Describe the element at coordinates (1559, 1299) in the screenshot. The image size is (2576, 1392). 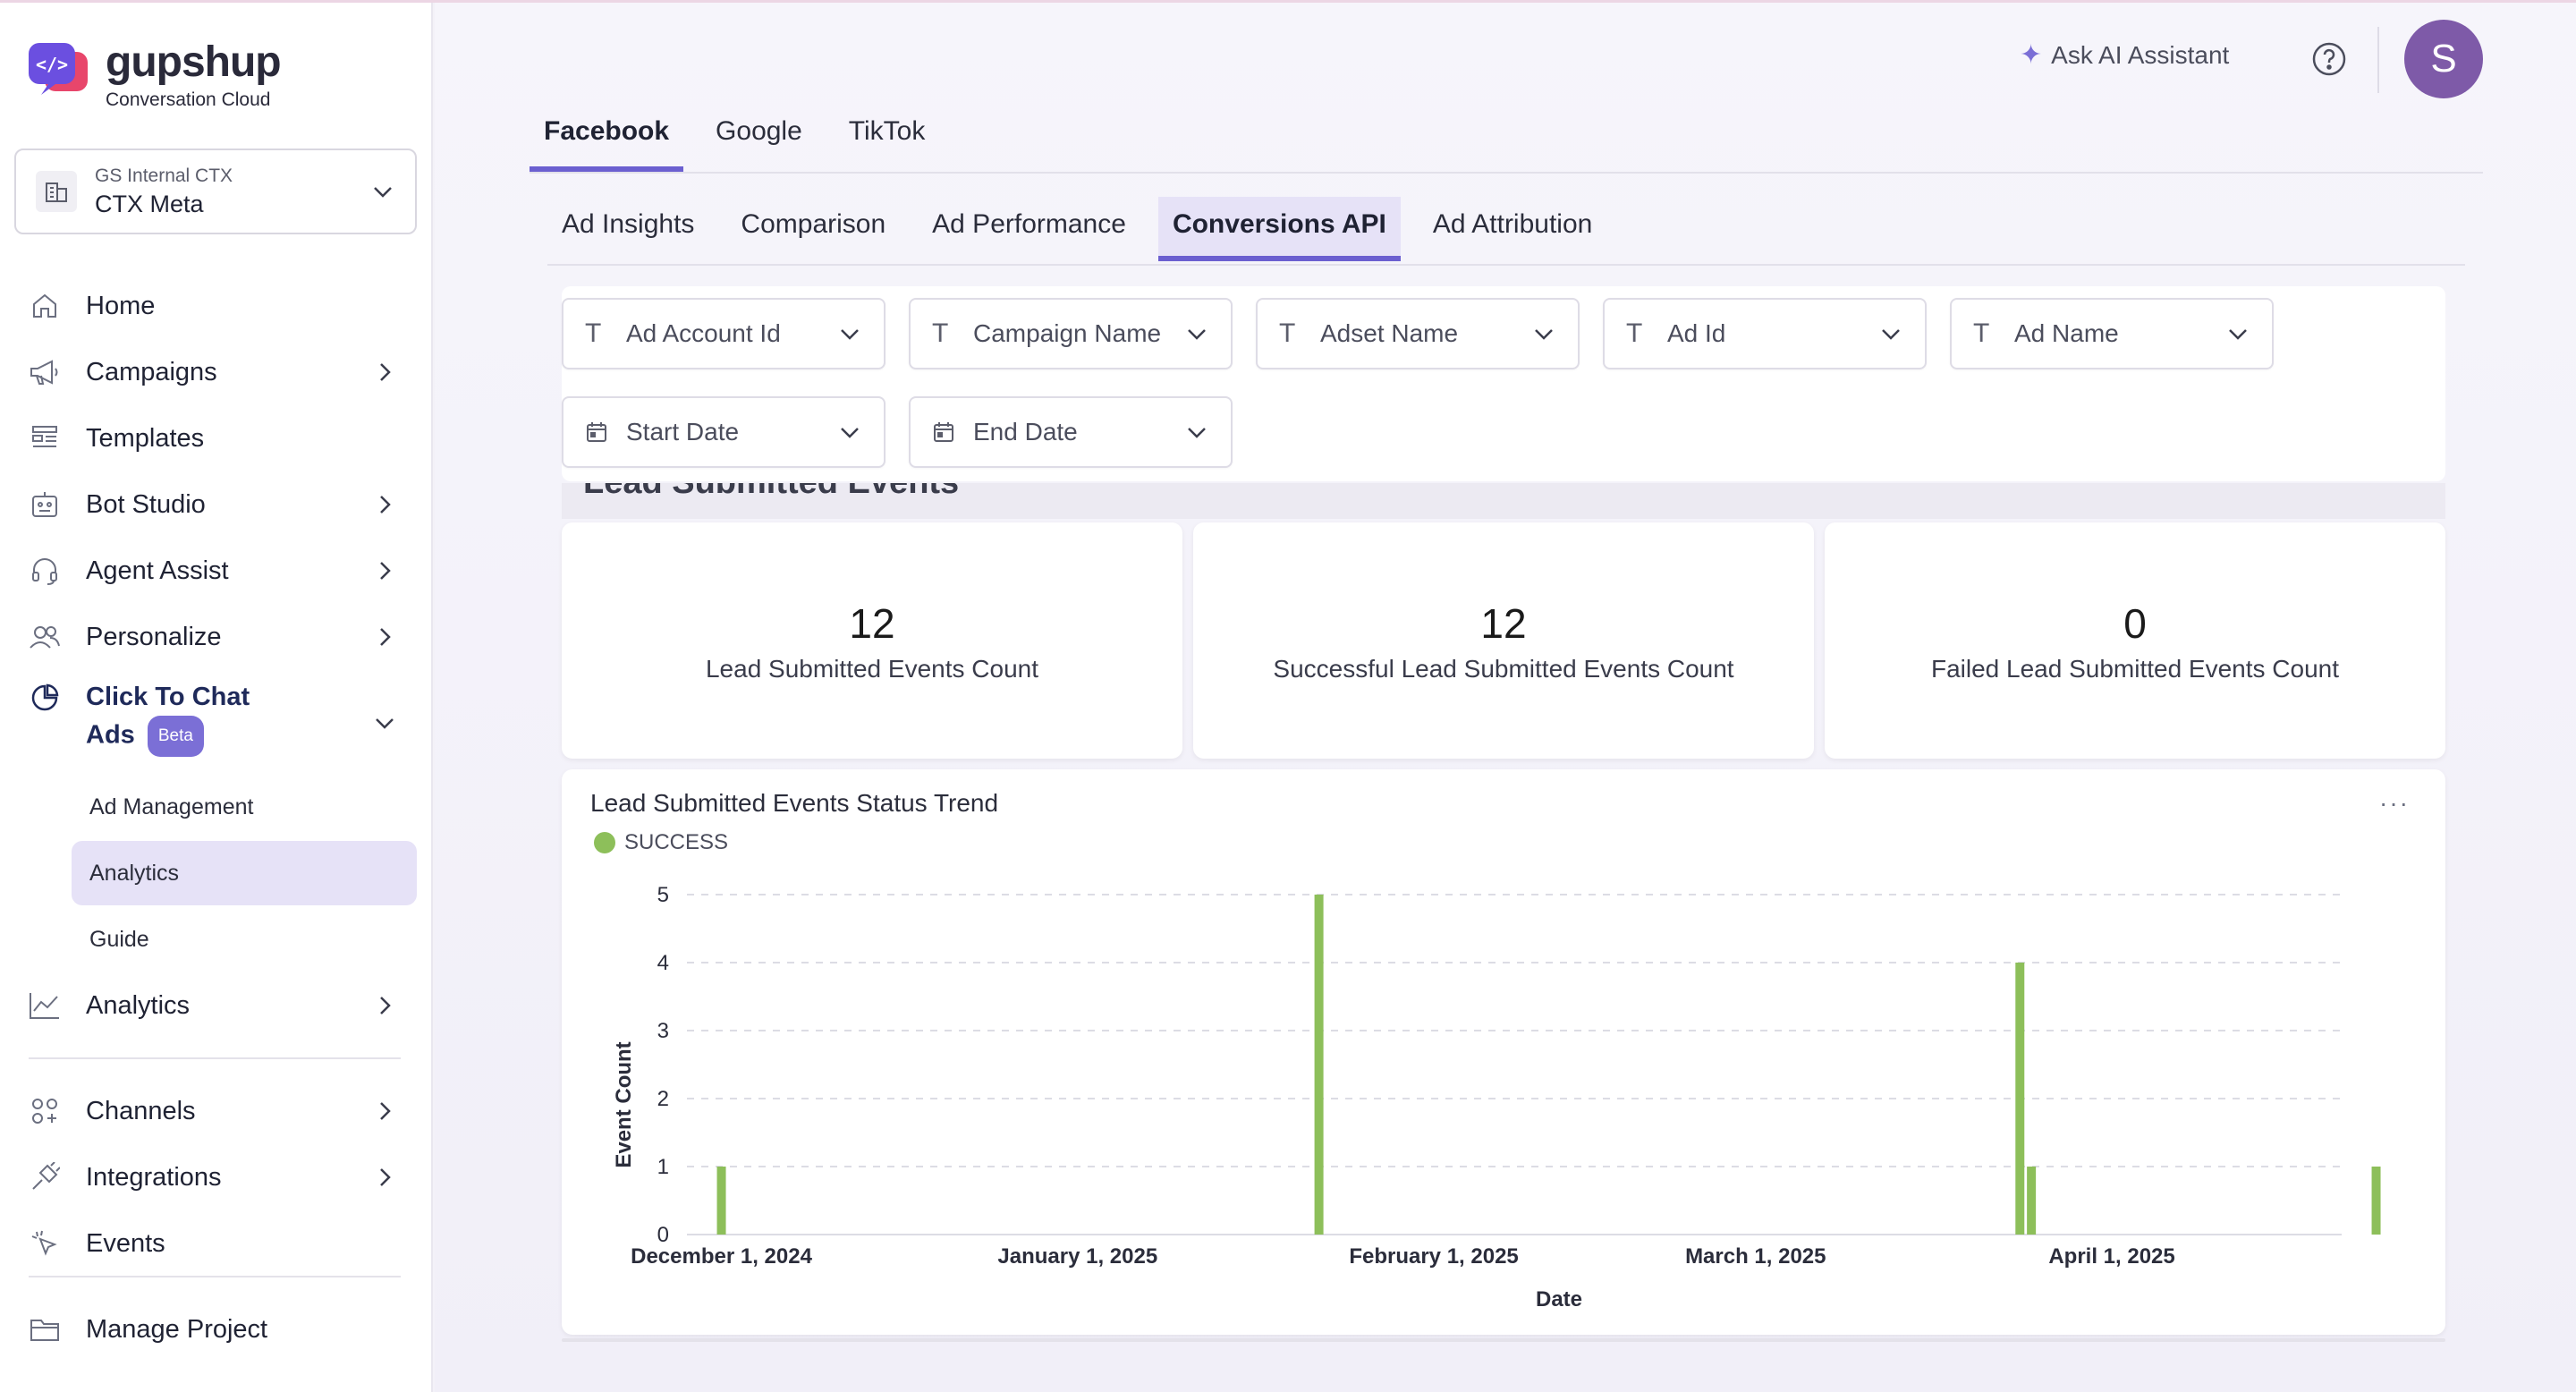
I see `x-axis-title: Date` at that location.